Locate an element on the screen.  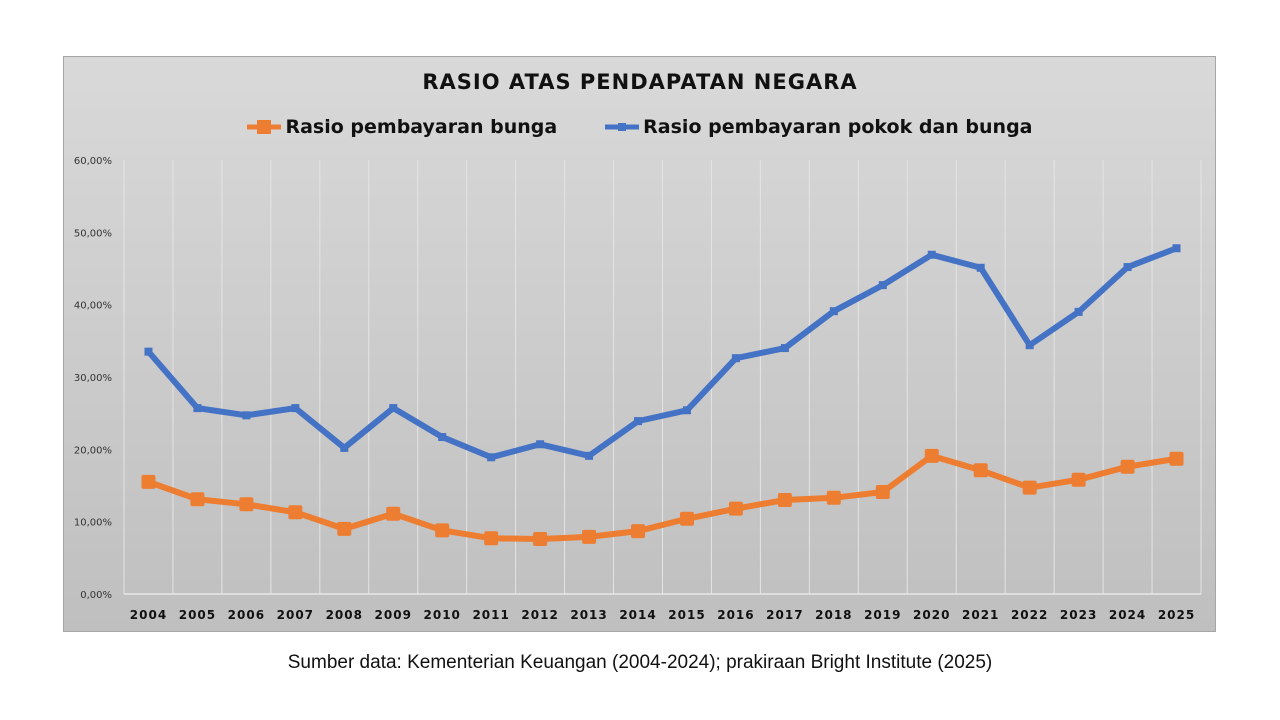
legend-marker-blue is located at coordinates (622, 127).